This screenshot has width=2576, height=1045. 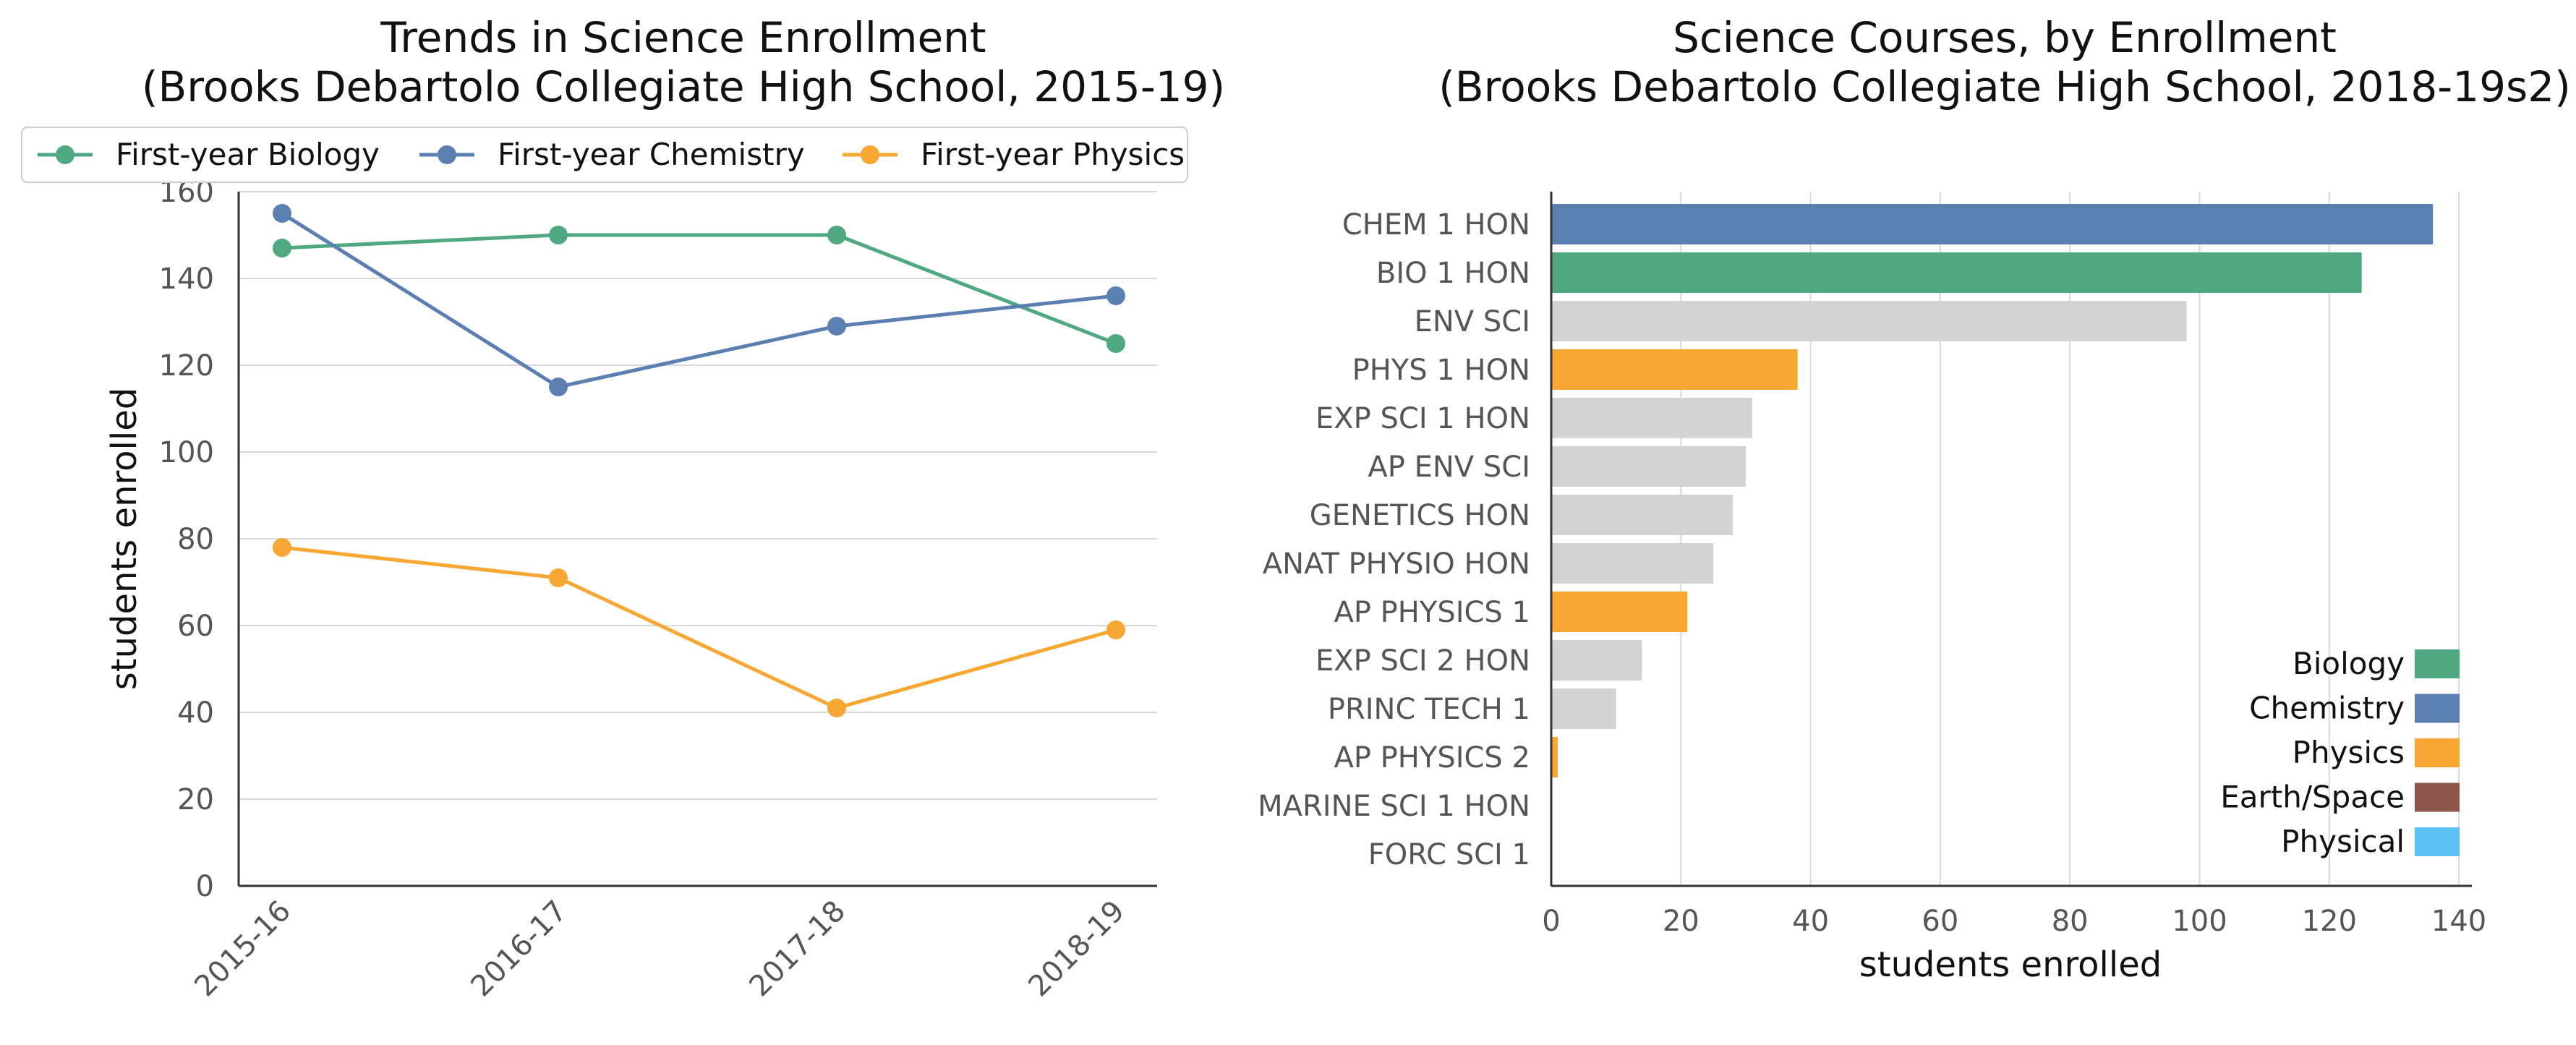 What do you see at coordinates (1869, 321) in the screenshot?
I see `bar-env-sci` at bounding box center [1869, 321].